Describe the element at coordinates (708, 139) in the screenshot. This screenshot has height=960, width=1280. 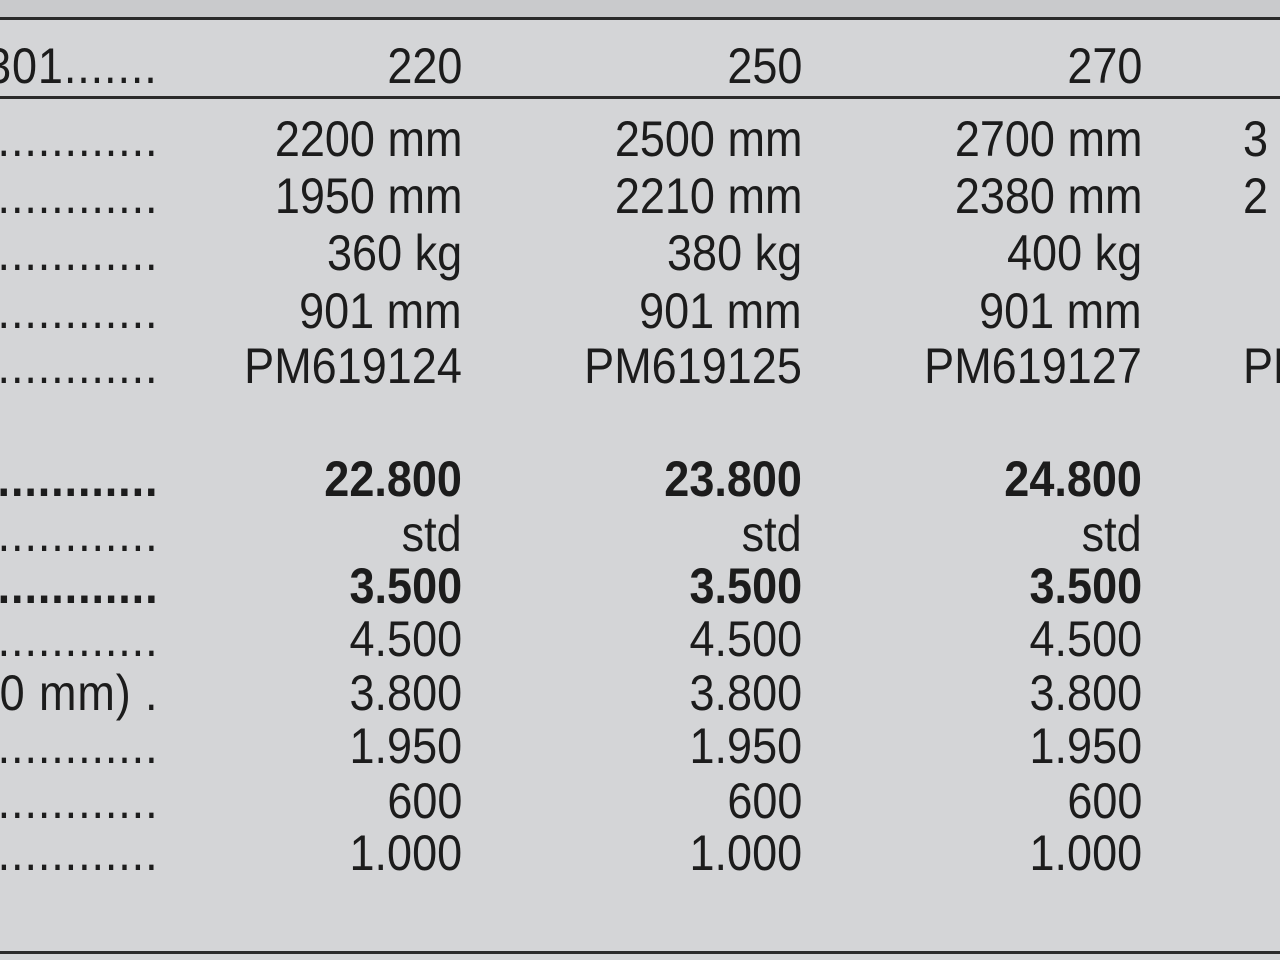
I see `spec-value: 2500 mm` at that location.